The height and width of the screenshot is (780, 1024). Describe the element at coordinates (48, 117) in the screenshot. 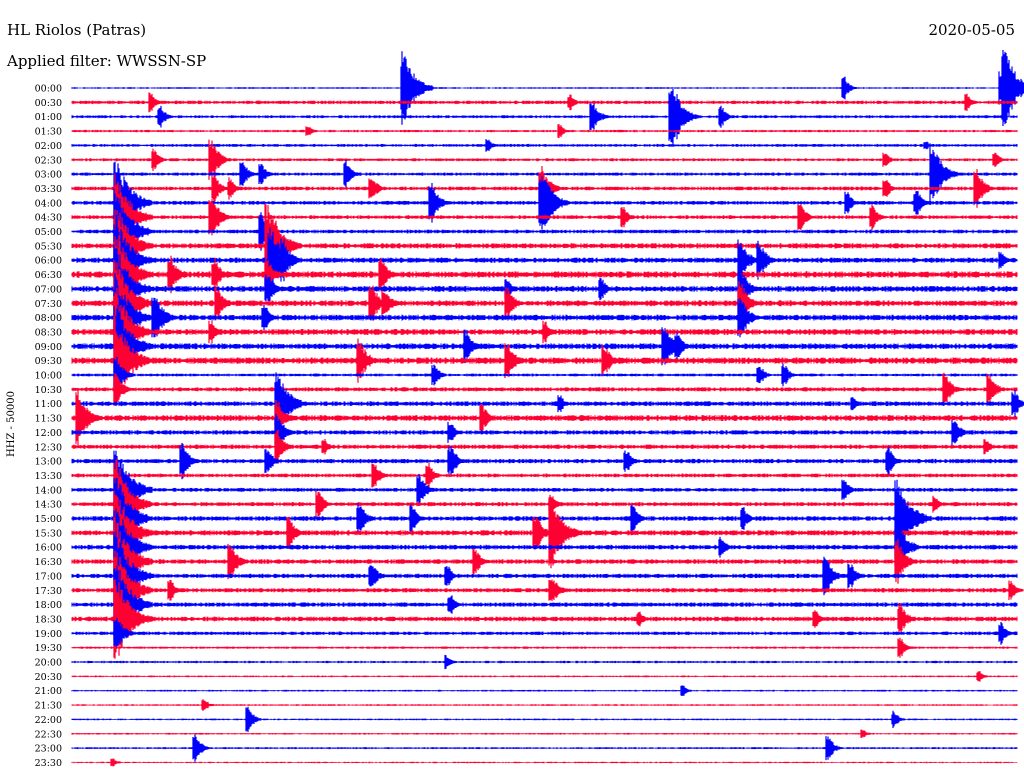

I see `time-tick-label: 01:00` at that location.